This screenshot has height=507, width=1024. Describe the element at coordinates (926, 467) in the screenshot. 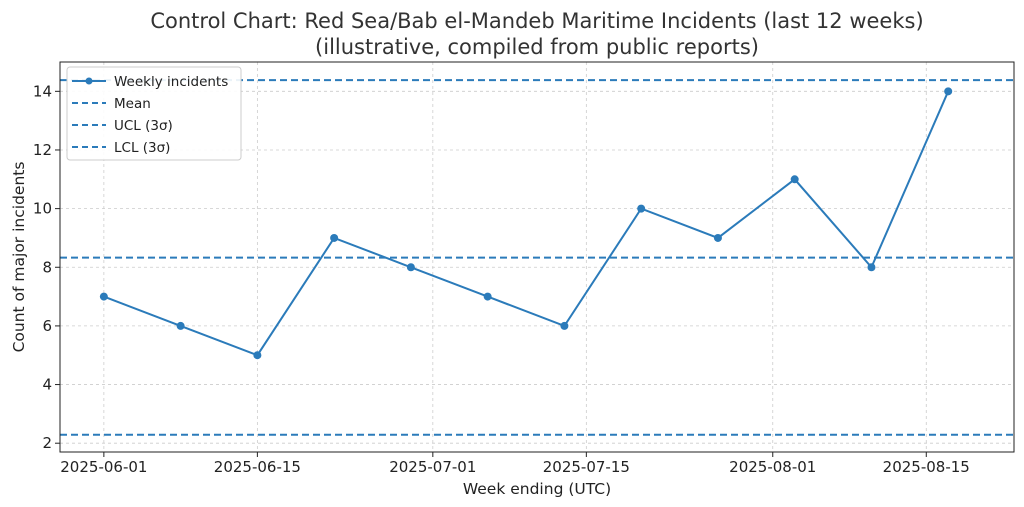

I see `x-tick-label: 2025-08-15` at that location.